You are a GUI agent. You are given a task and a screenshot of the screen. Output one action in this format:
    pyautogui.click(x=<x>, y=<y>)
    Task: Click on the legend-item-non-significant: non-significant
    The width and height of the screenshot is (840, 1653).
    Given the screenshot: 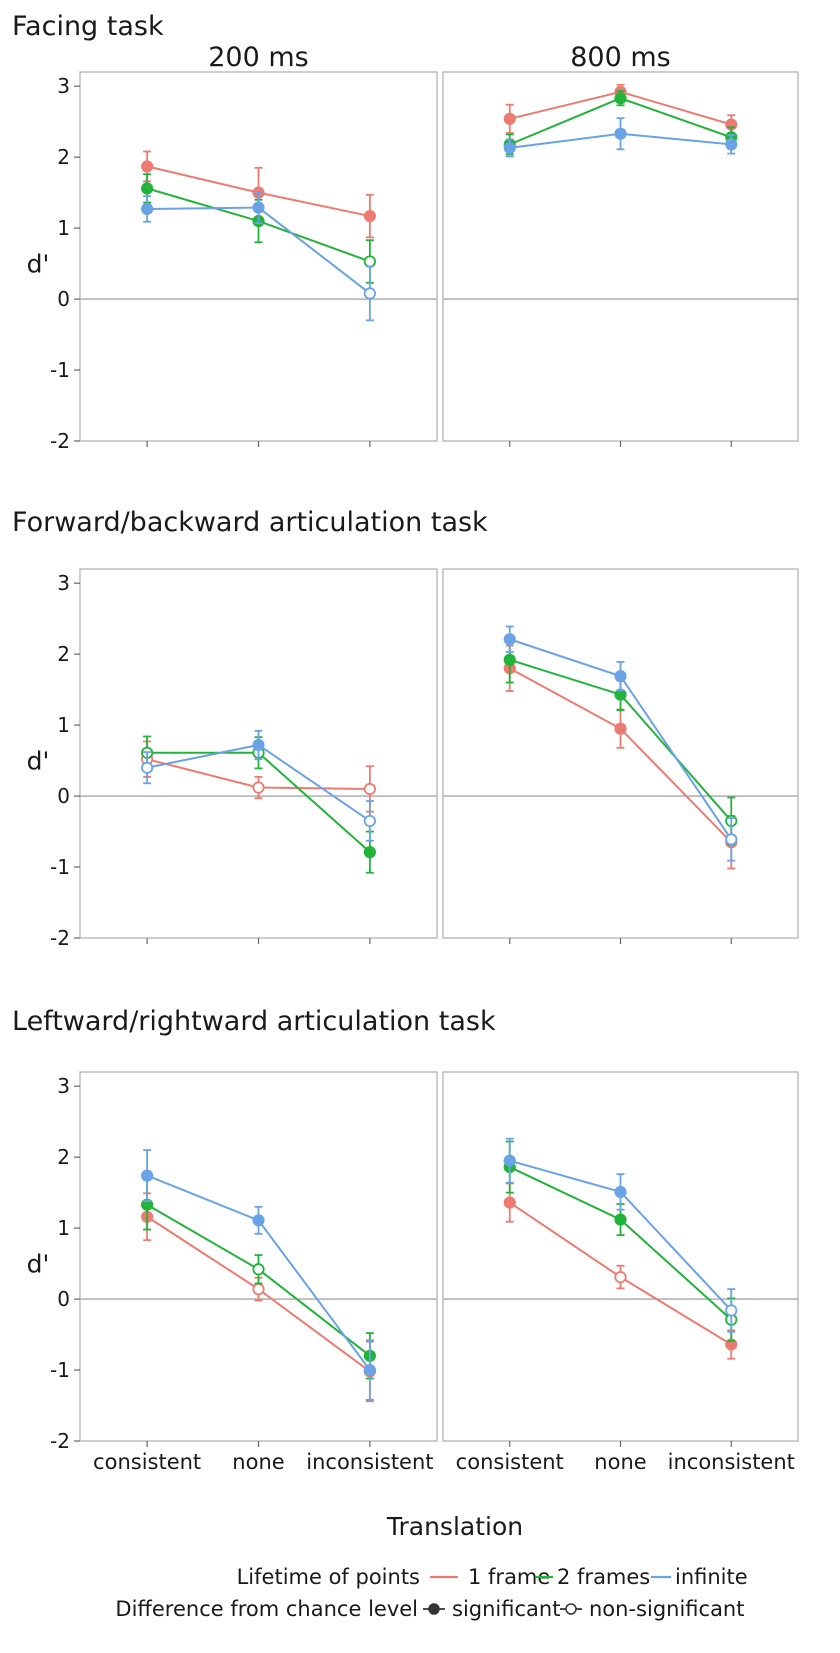 What is the action you would take?
    pyautogui.click(x=666, y=1609)
    